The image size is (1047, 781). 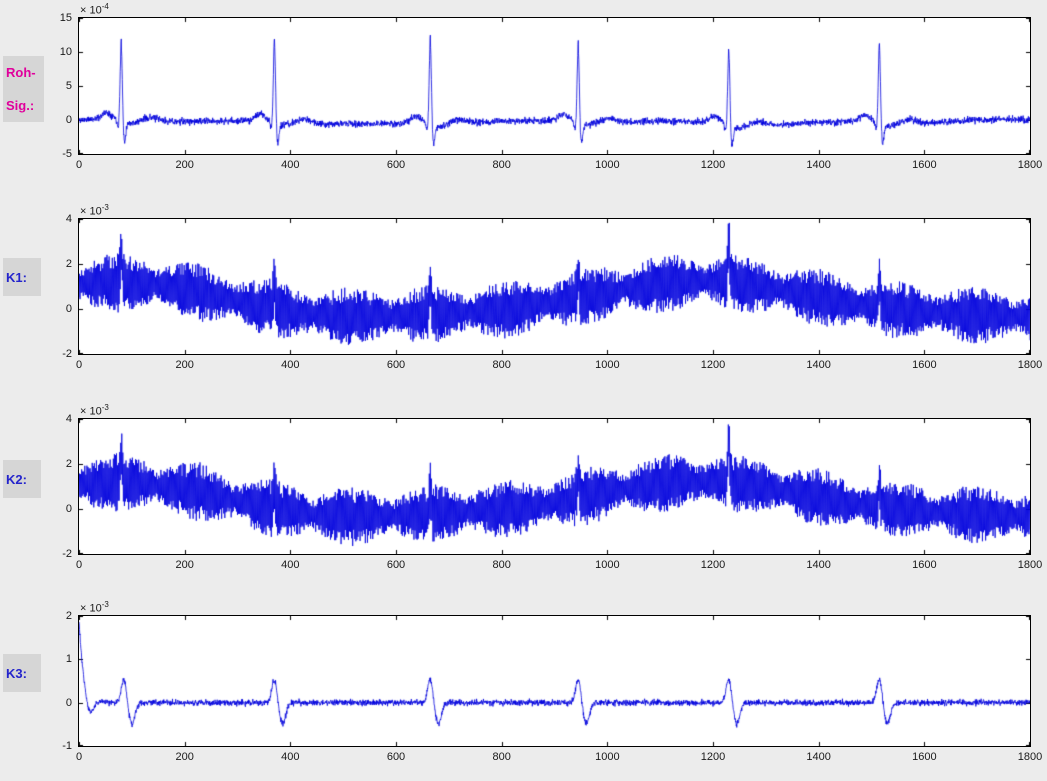 I want to click on label-k3: K3:, so click(x=22, y=673).